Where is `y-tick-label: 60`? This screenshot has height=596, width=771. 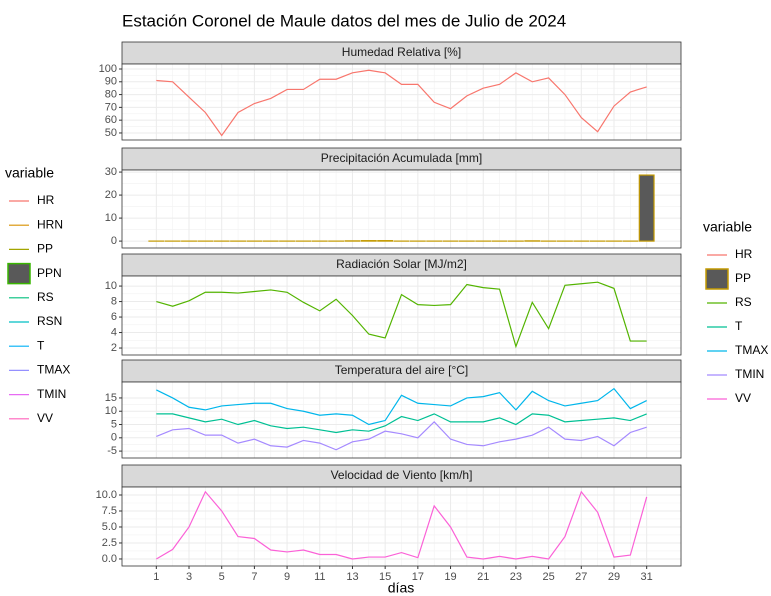
y-tick-label: 60 is located at coordinates (111, 120).